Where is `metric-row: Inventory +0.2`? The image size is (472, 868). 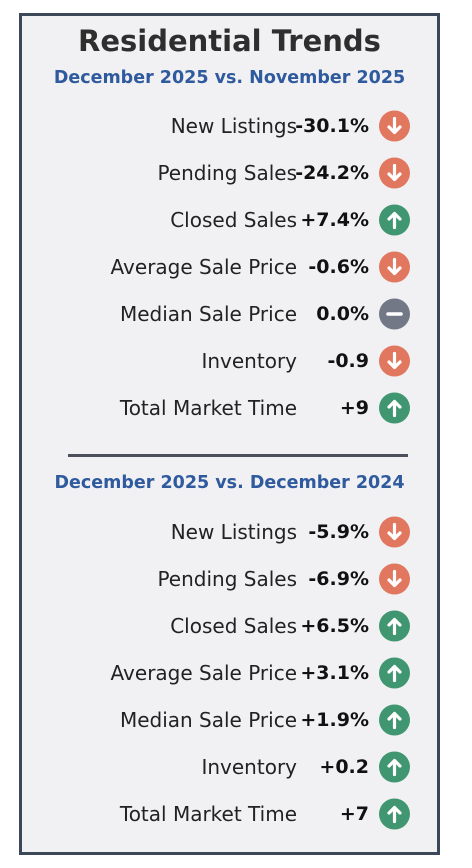
metric-row: Inventory +0.2 is located at coordinates (229, 767).